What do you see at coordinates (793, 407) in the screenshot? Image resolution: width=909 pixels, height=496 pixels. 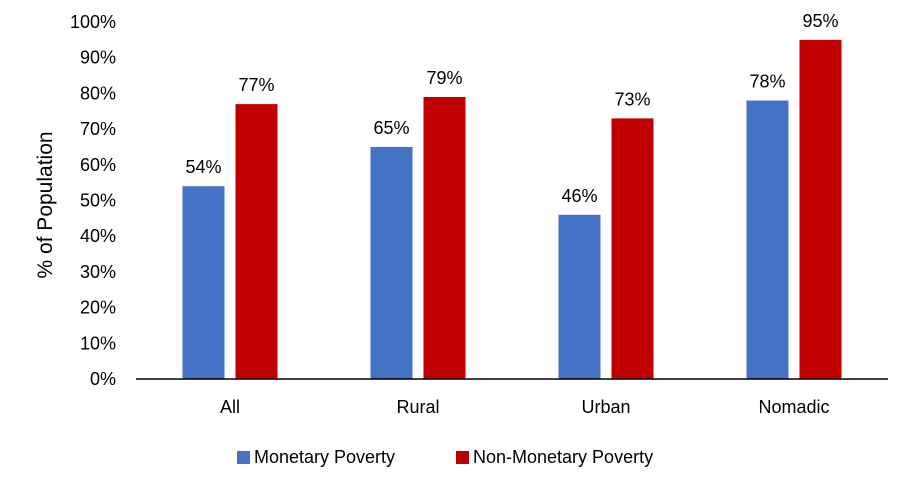 I see `x-category-label: Nomadic` at bounding box center [793, 407].